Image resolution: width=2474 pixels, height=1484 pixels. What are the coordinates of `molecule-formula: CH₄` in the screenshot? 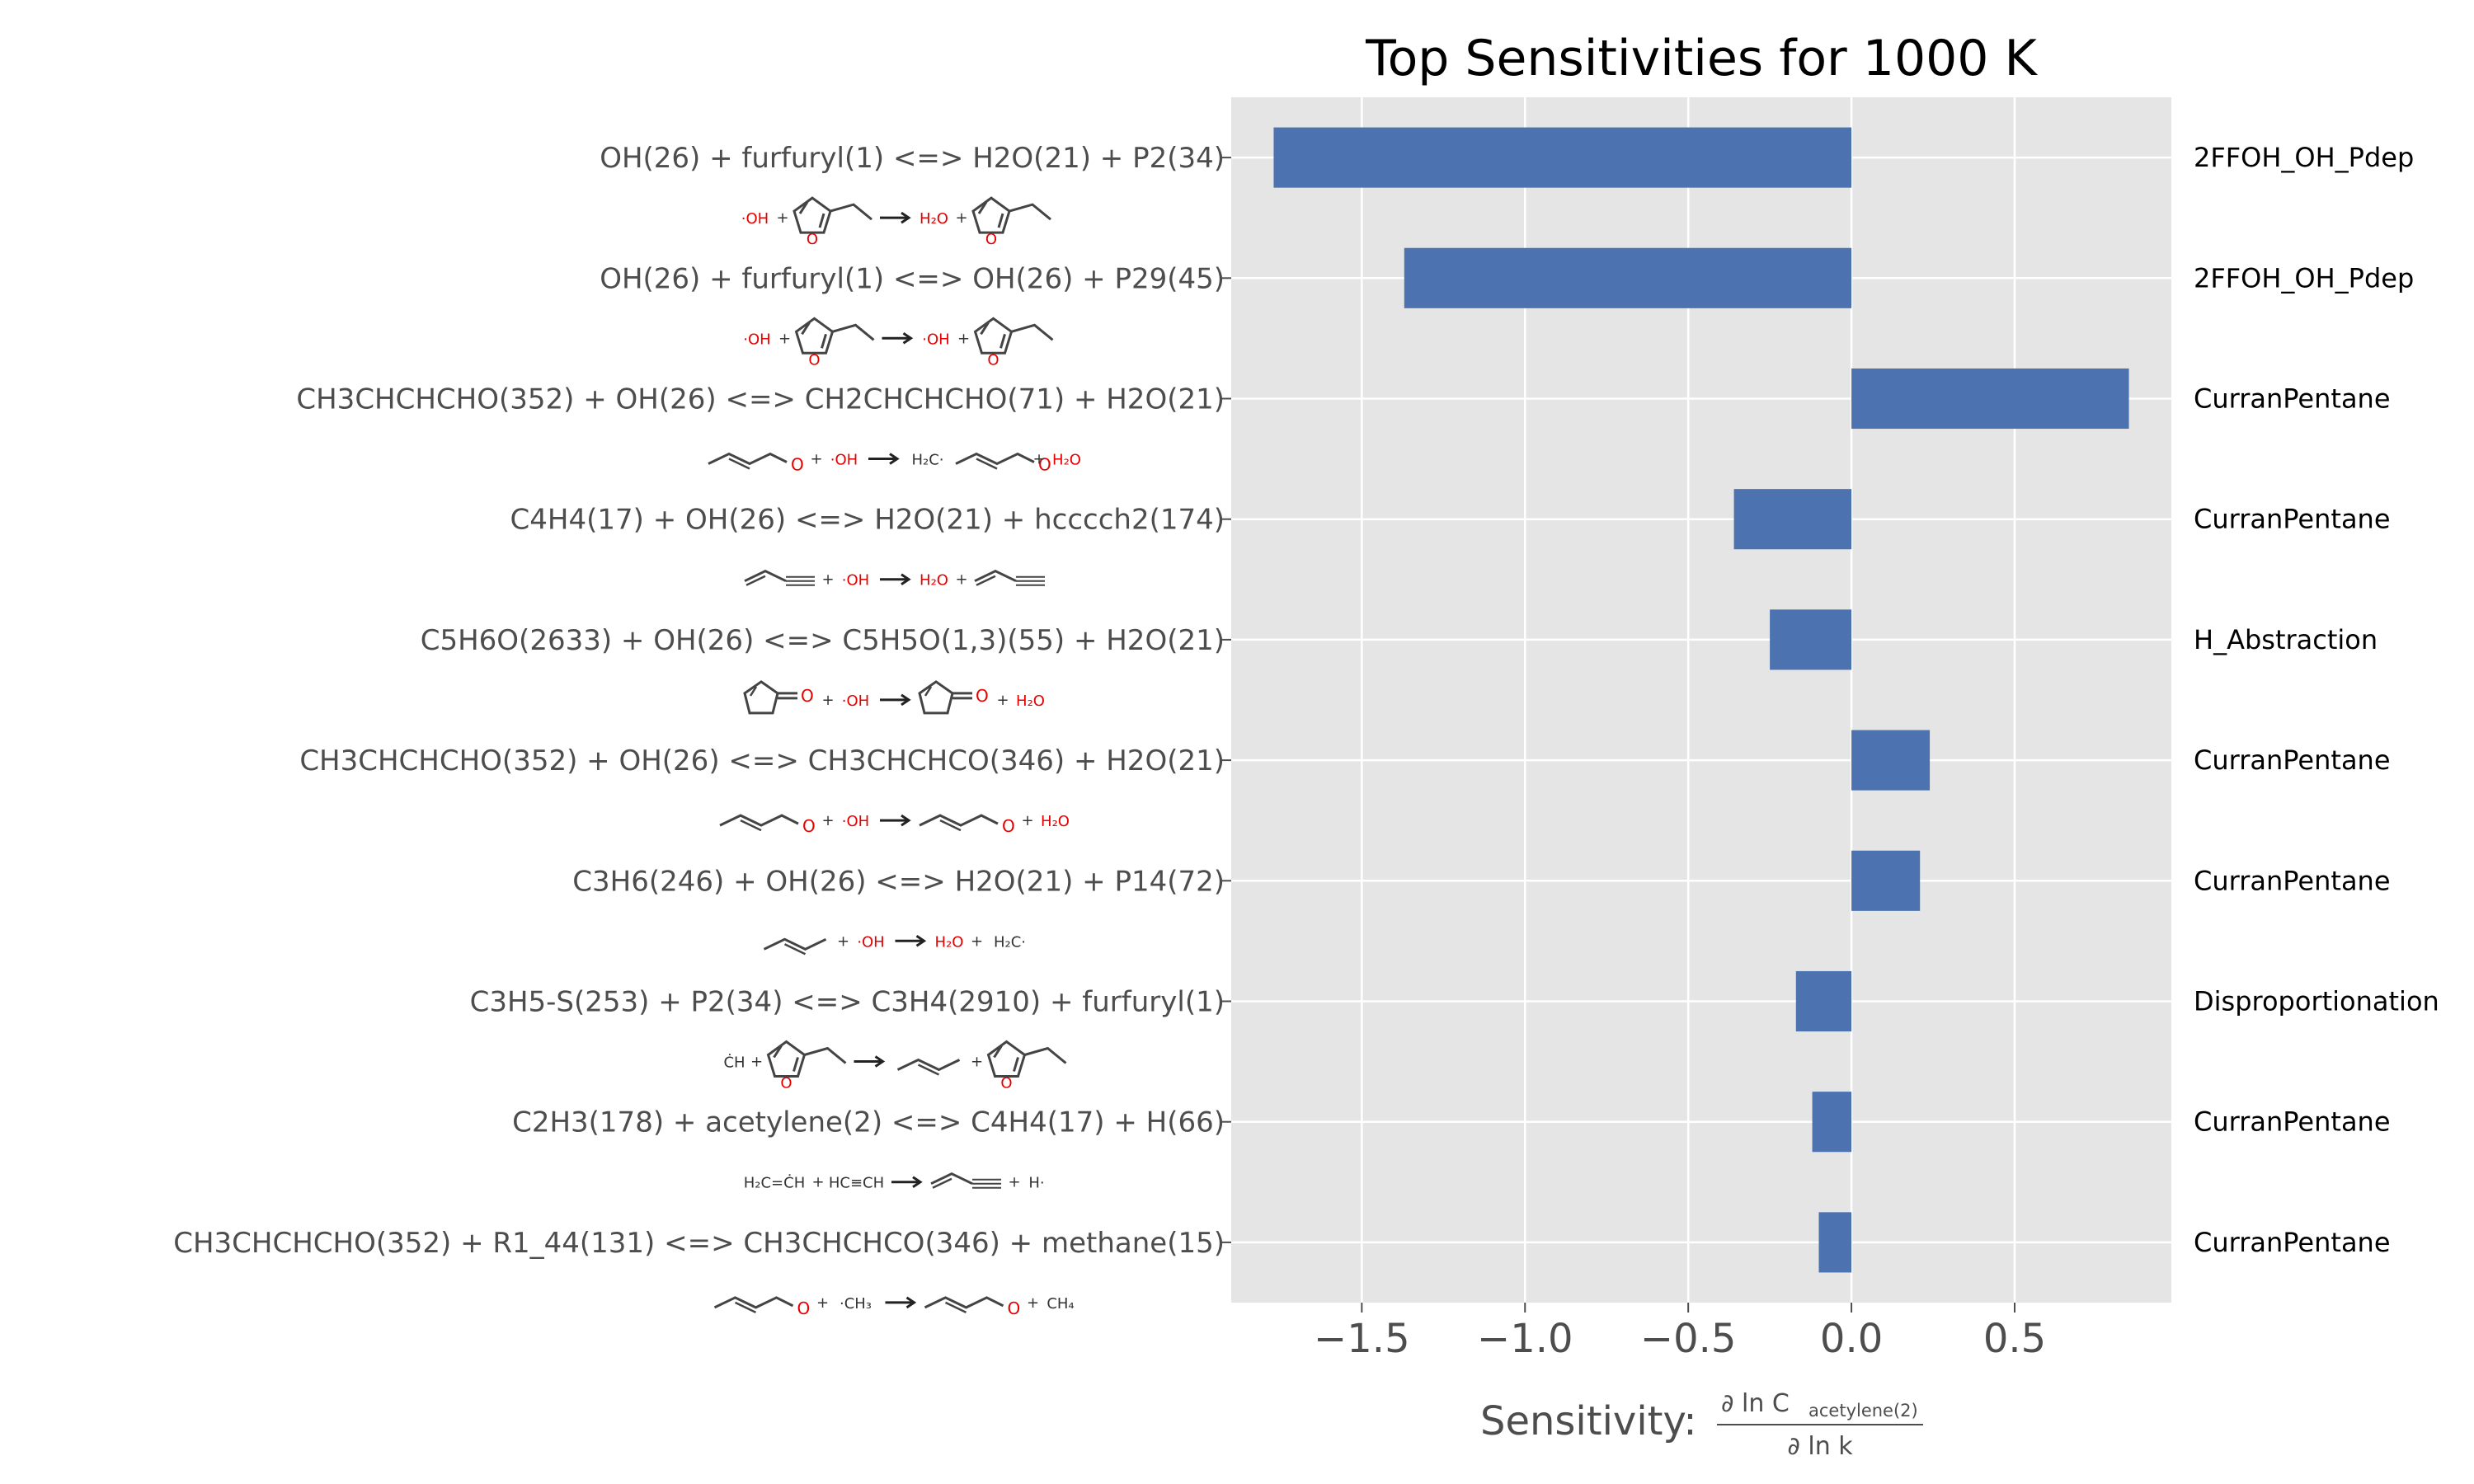 It's located at (1060, 1304).